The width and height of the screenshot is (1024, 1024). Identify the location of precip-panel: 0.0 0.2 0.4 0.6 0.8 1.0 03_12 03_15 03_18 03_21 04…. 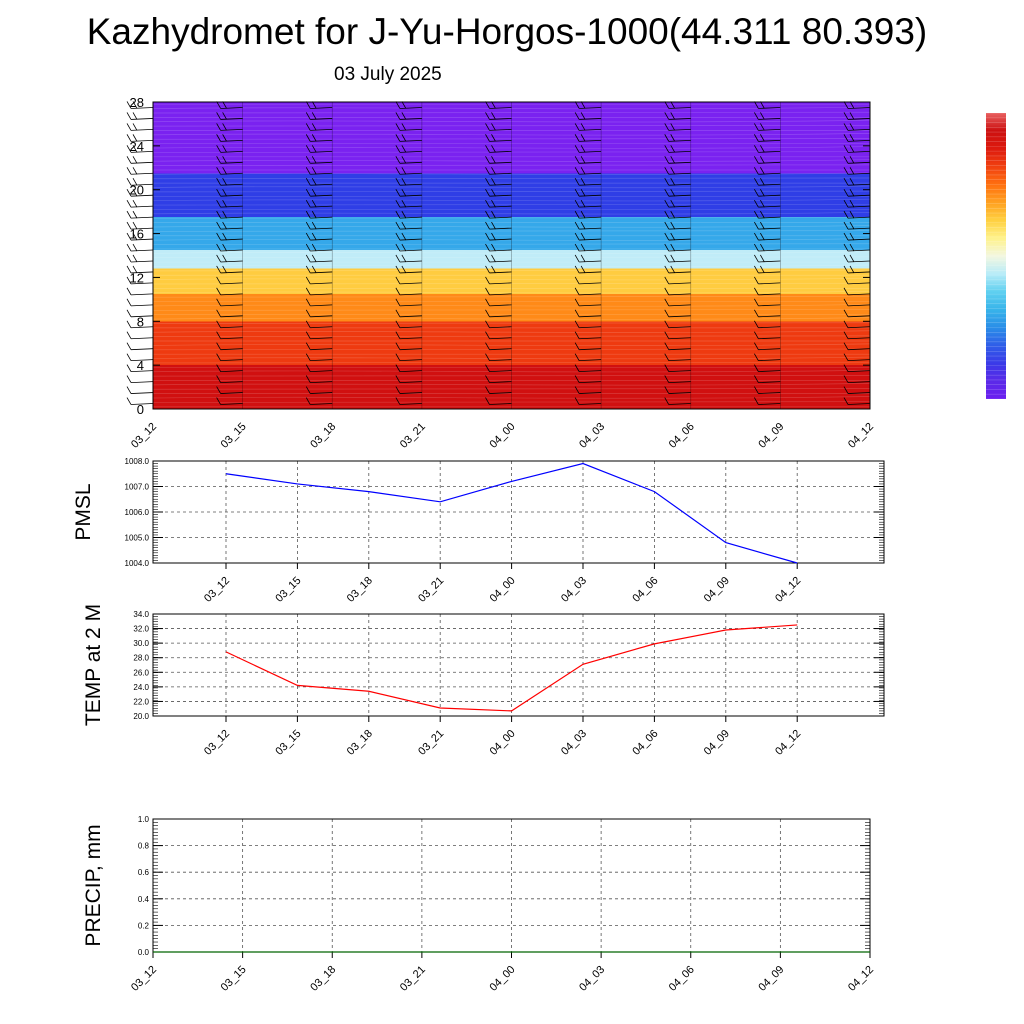
(479, 904).